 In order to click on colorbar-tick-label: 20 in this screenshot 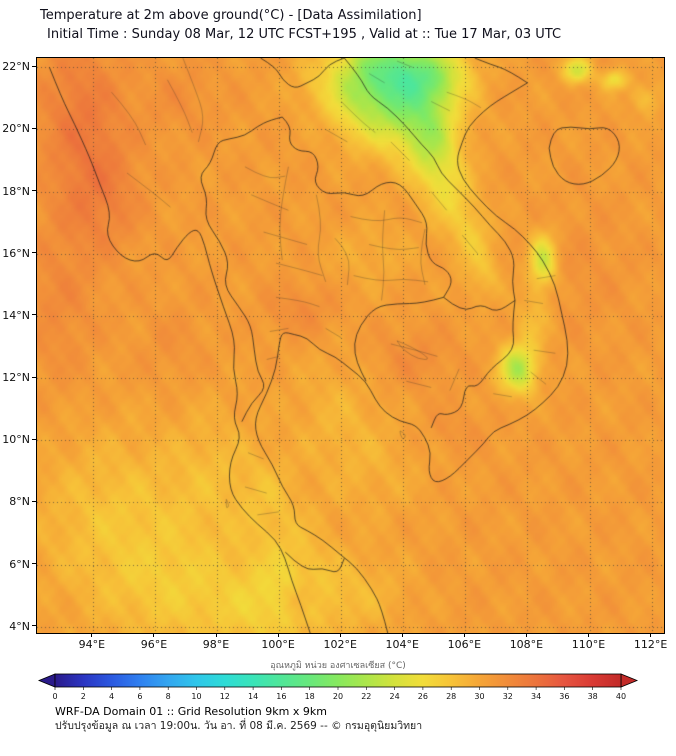, I will do `click(338, 696)`.